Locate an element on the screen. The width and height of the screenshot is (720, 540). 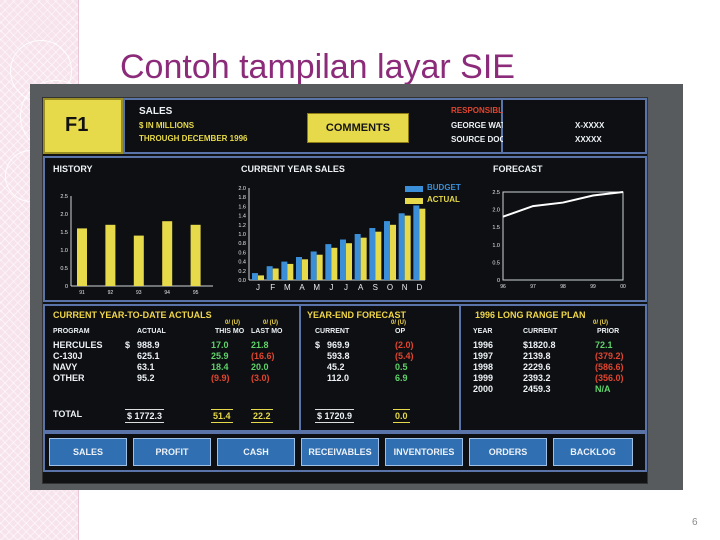
year-value: 1999 is located at coordinates (483, 378).